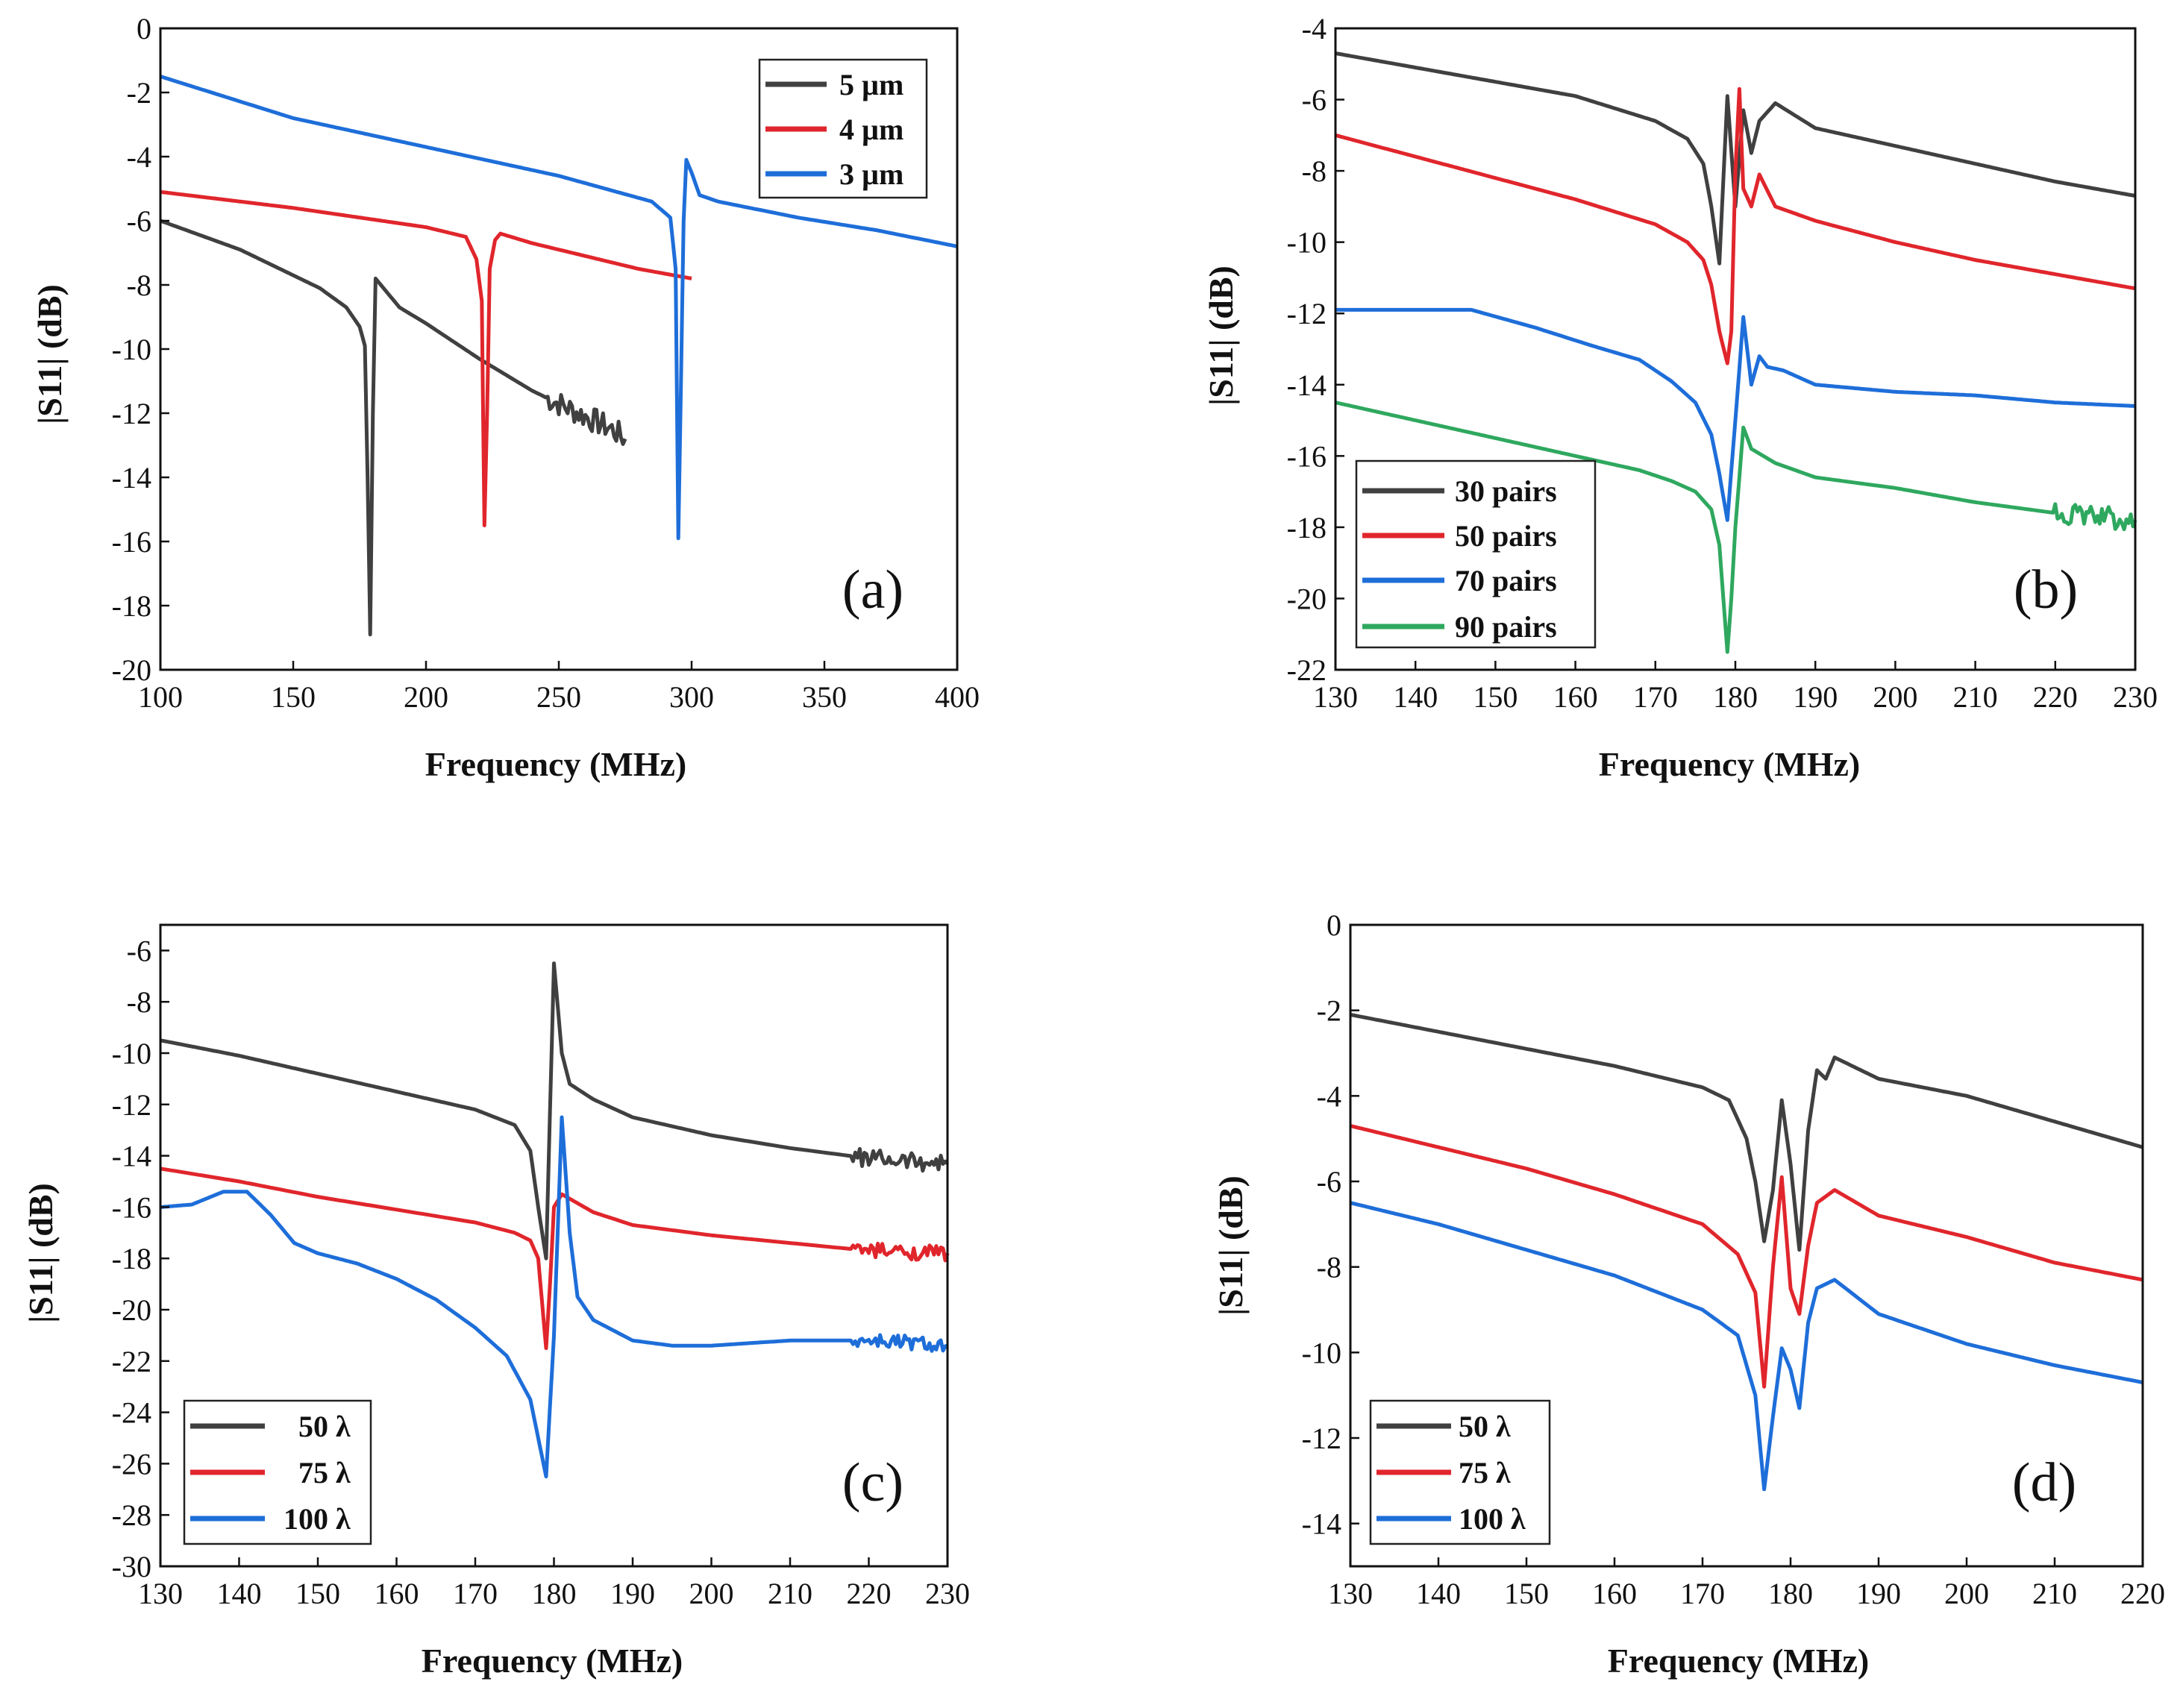  I want to click on chart-a-xtick-label-1: 150, so click(293, 697).